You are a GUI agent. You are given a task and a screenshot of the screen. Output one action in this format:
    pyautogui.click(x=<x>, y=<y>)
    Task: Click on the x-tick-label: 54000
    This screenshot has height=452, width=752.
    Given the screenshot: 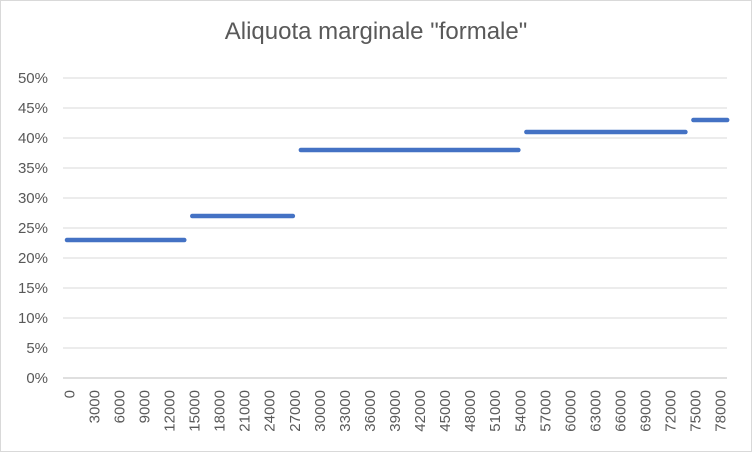 What is the action you would take?
    pyautogui.click(x=520, y=411)
    